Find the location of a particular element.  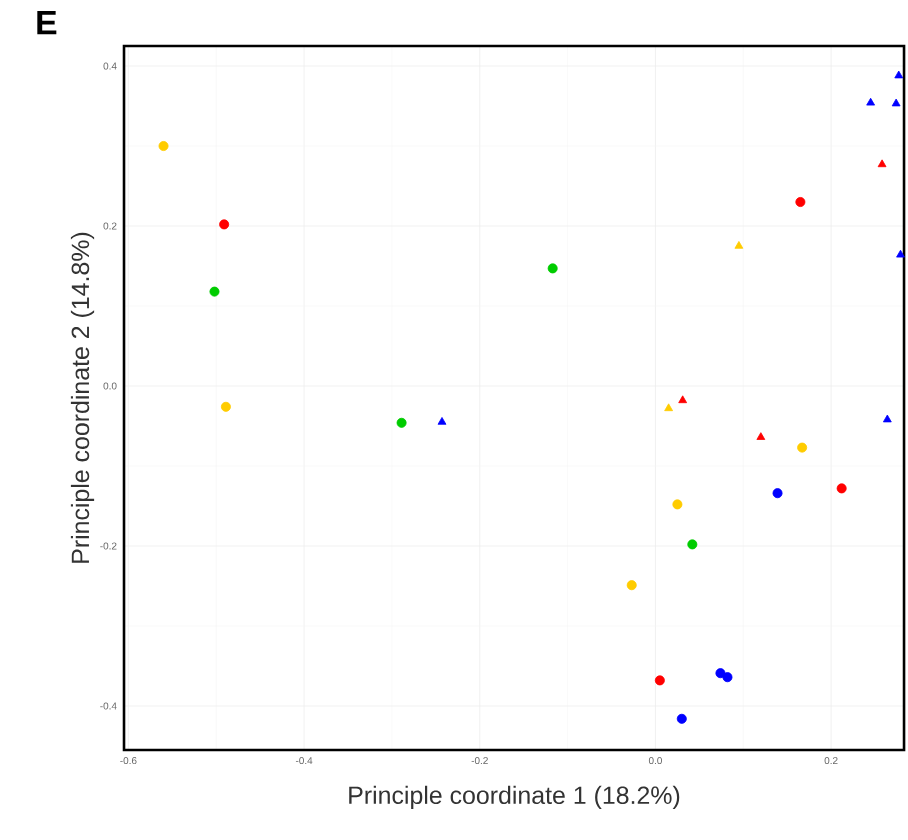

y-axis-title: Principle coordinate 2 (14.8%) is located at coordinates (82, 397).